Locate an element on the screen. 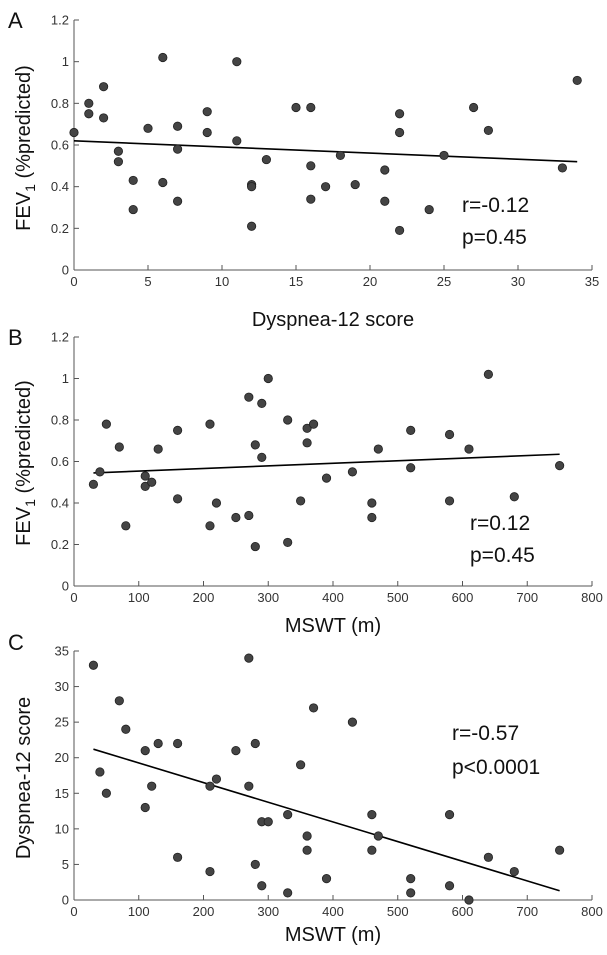  panel-c-y-tick-label: 0 is located at coordinates (65, 900).